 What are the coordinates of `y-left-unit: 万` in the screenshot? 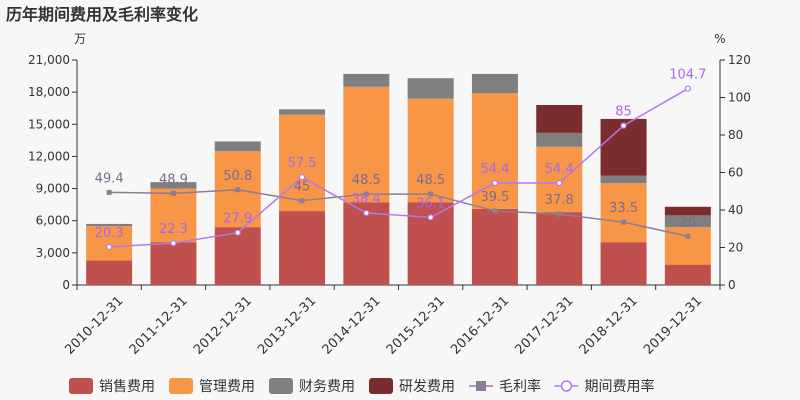 It's located at (80, 39).